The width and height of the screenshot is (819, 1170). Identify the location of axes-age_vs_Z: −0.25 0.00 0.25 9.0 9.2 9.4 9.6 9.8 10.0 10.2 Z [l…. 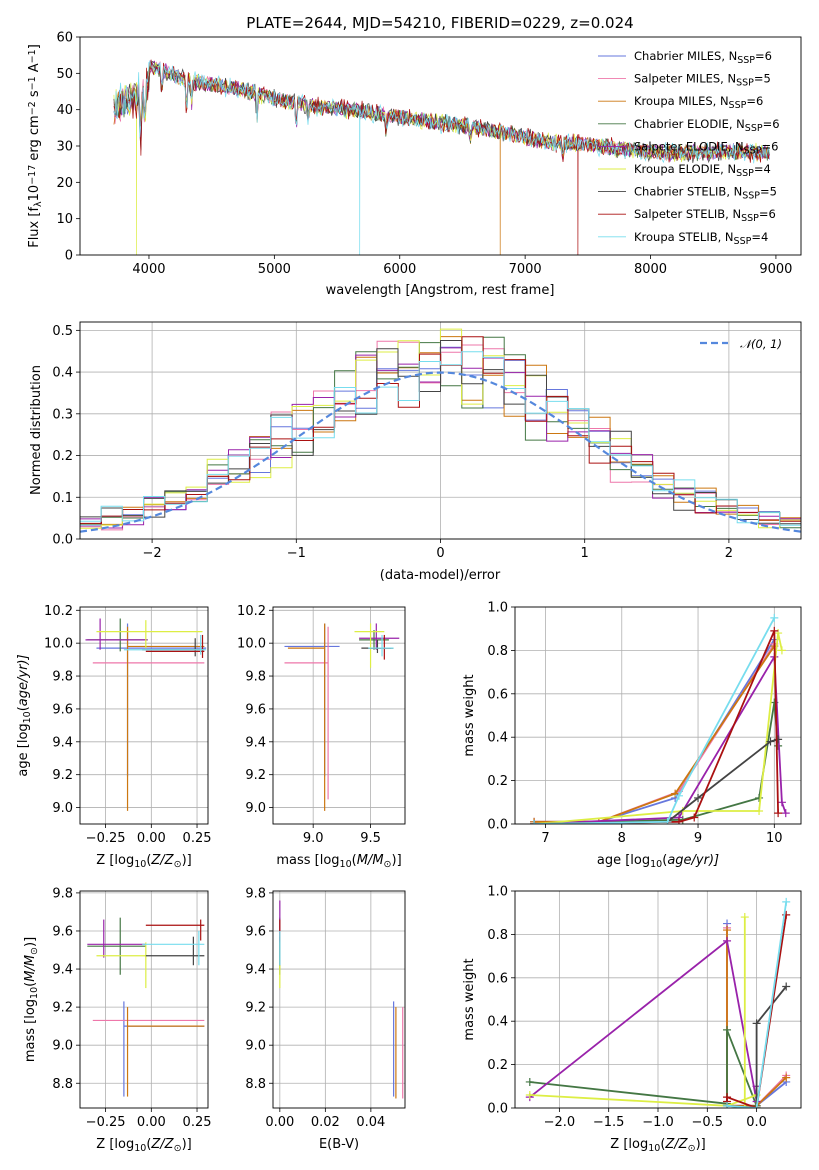
(114, 737).